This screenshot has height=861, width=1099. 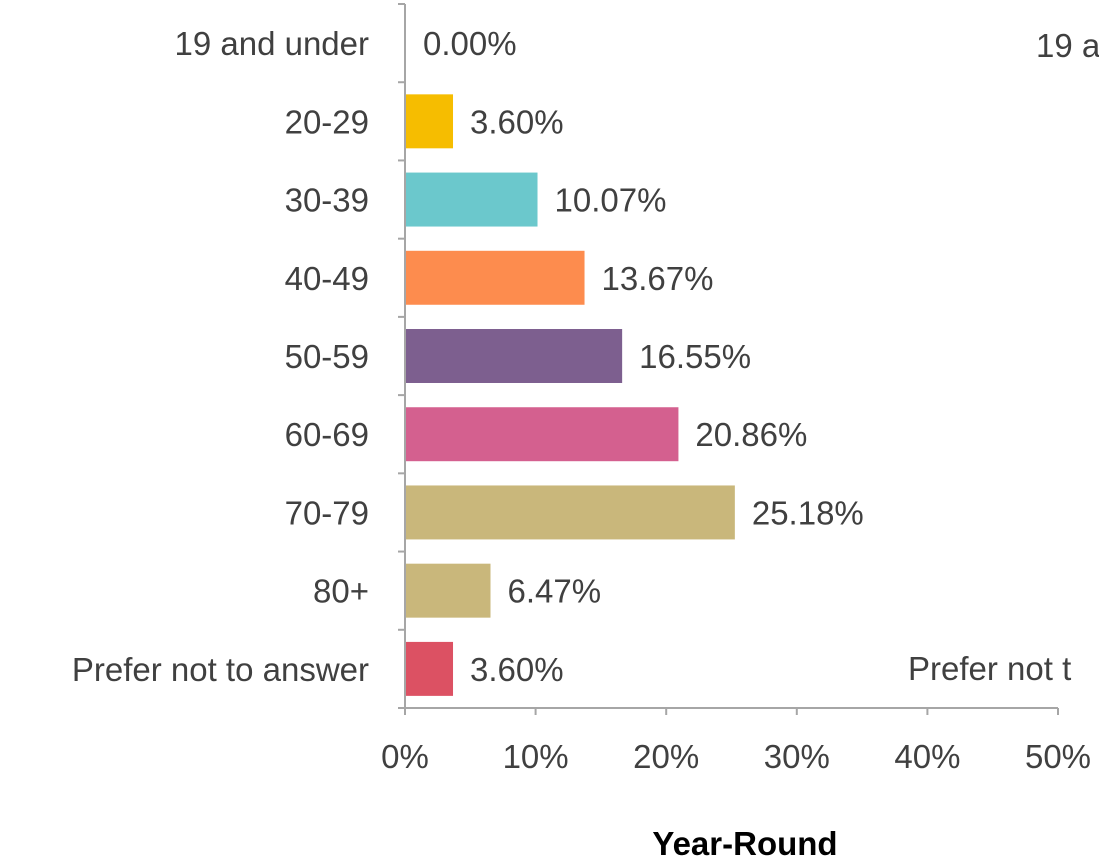 What do you see at coordinates (327, 121) in the screenshot?
I see `category-label: 20-29` at bounding box center [327, 121].